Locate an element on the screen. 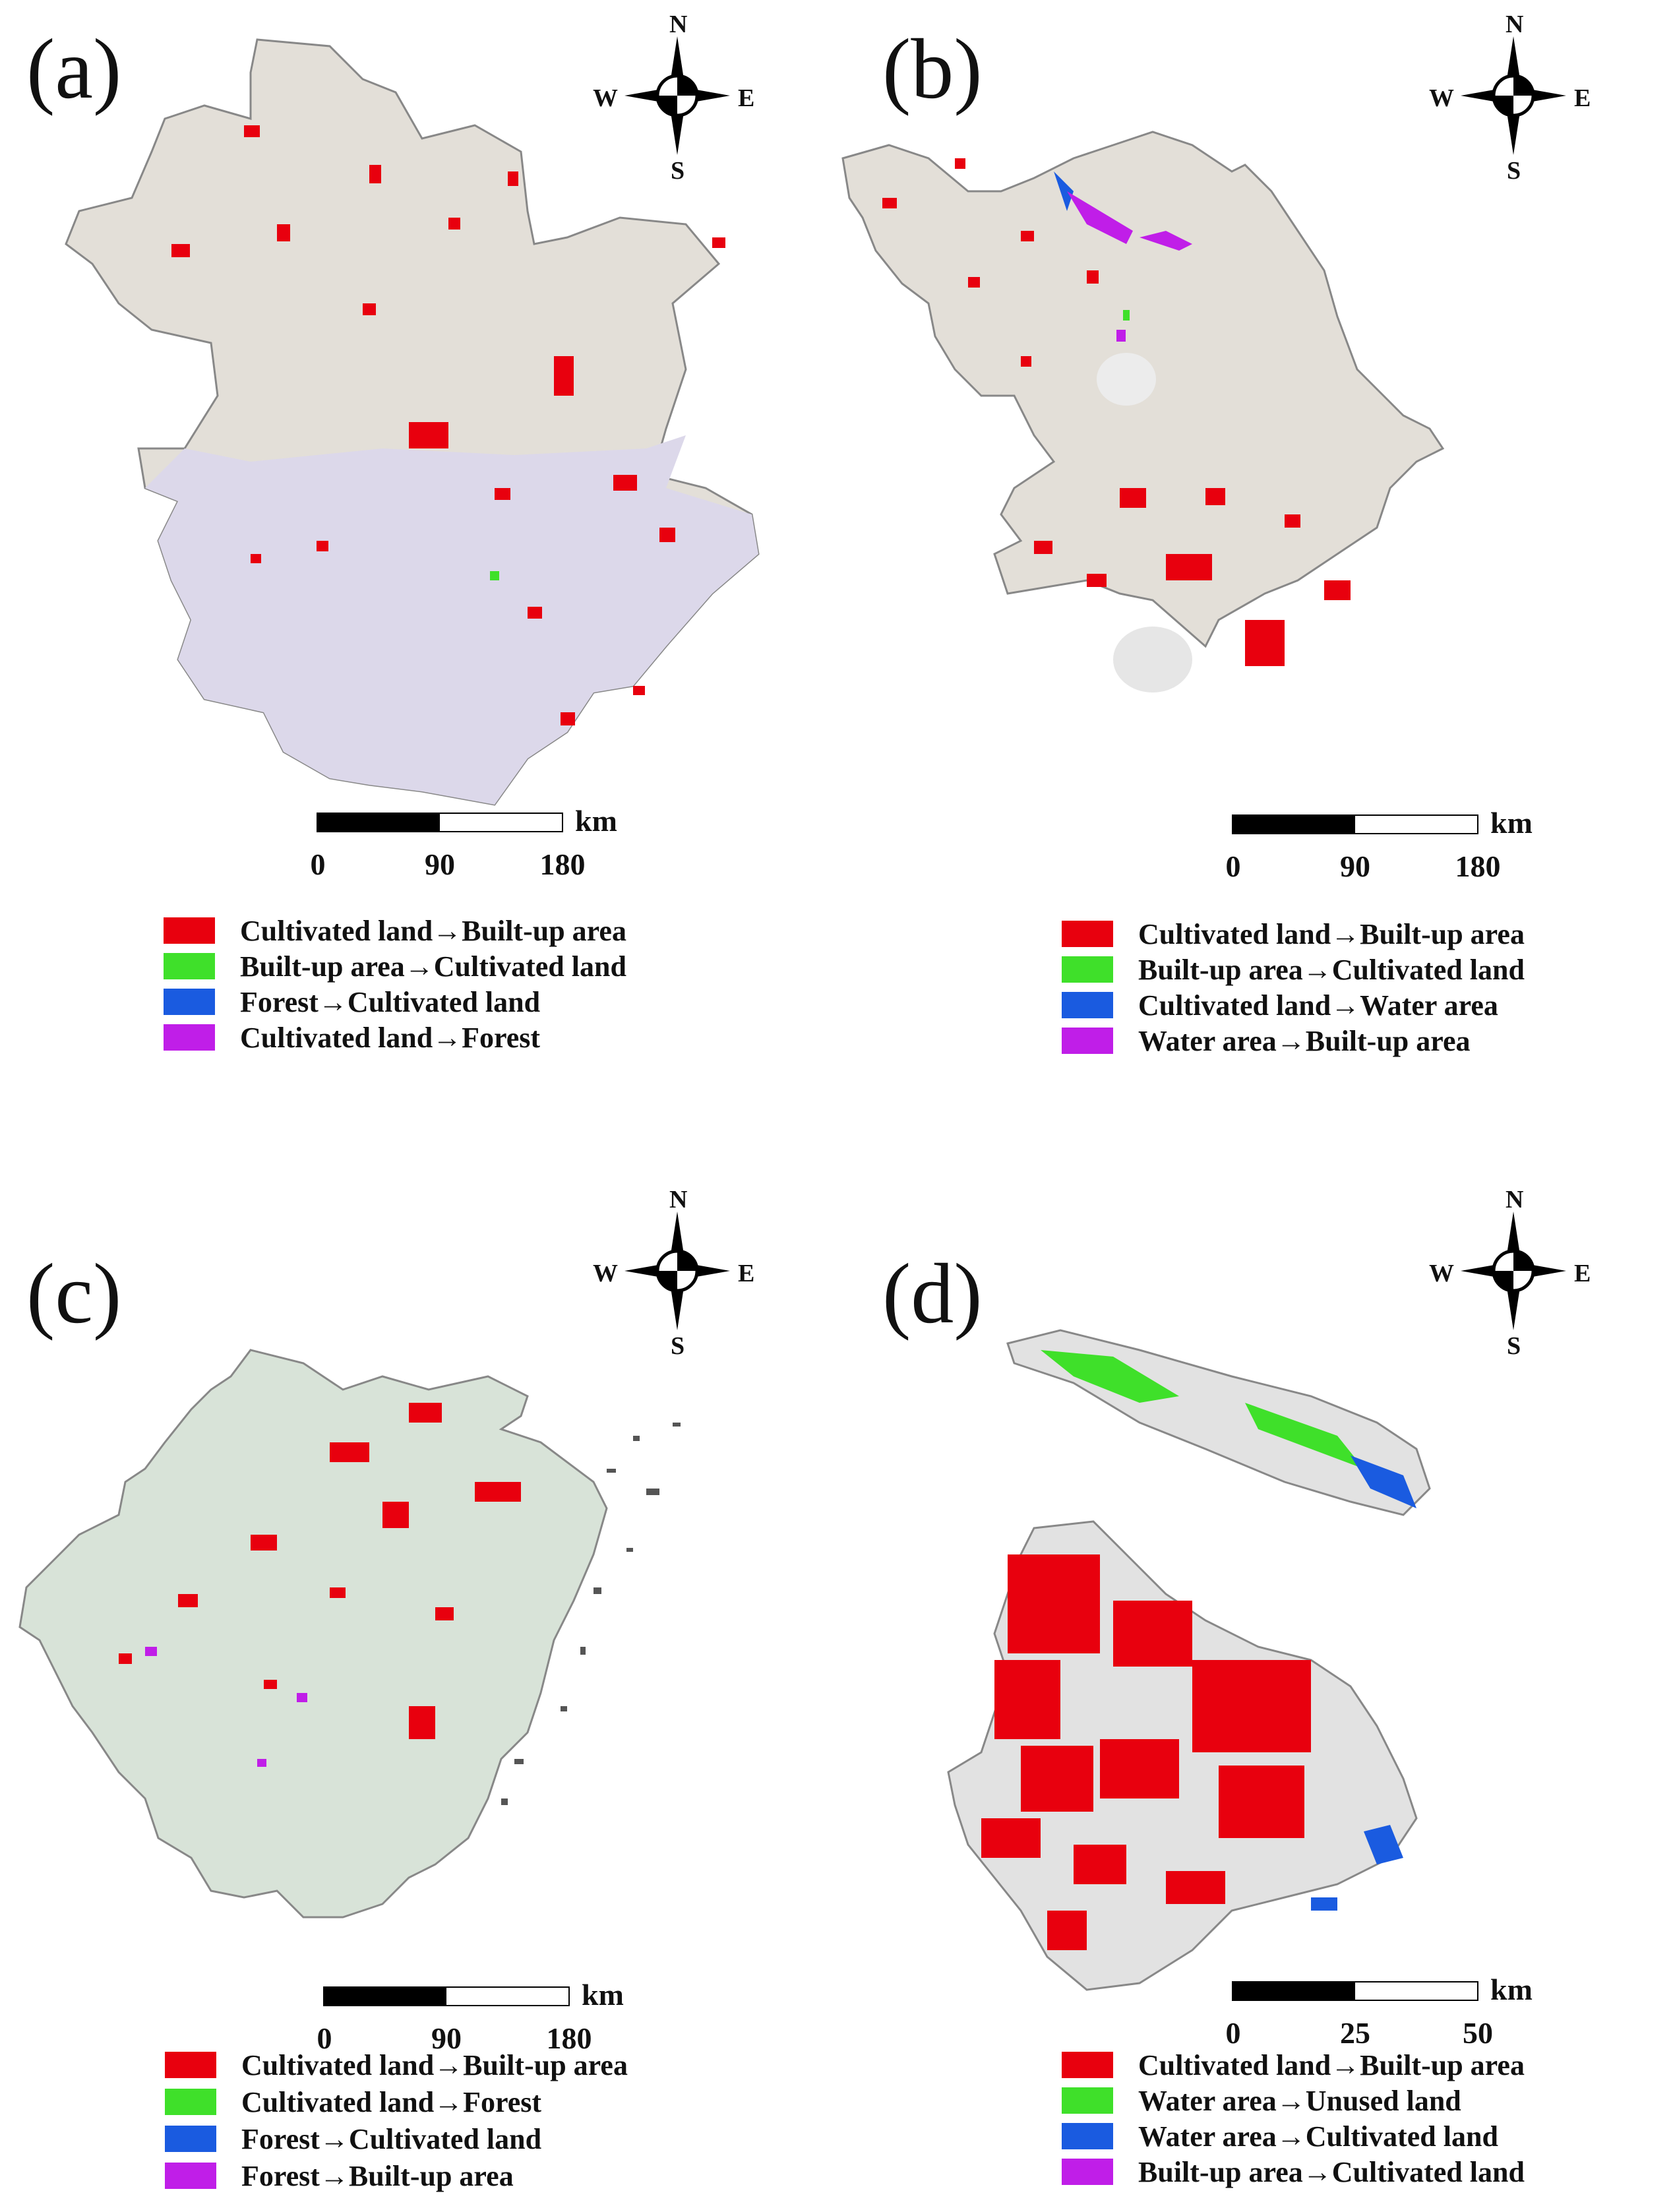 Image resolution: width=1673 pixels, height=2212 pixels. scale-tick: 25 is located at coordinates (1355, 2033).